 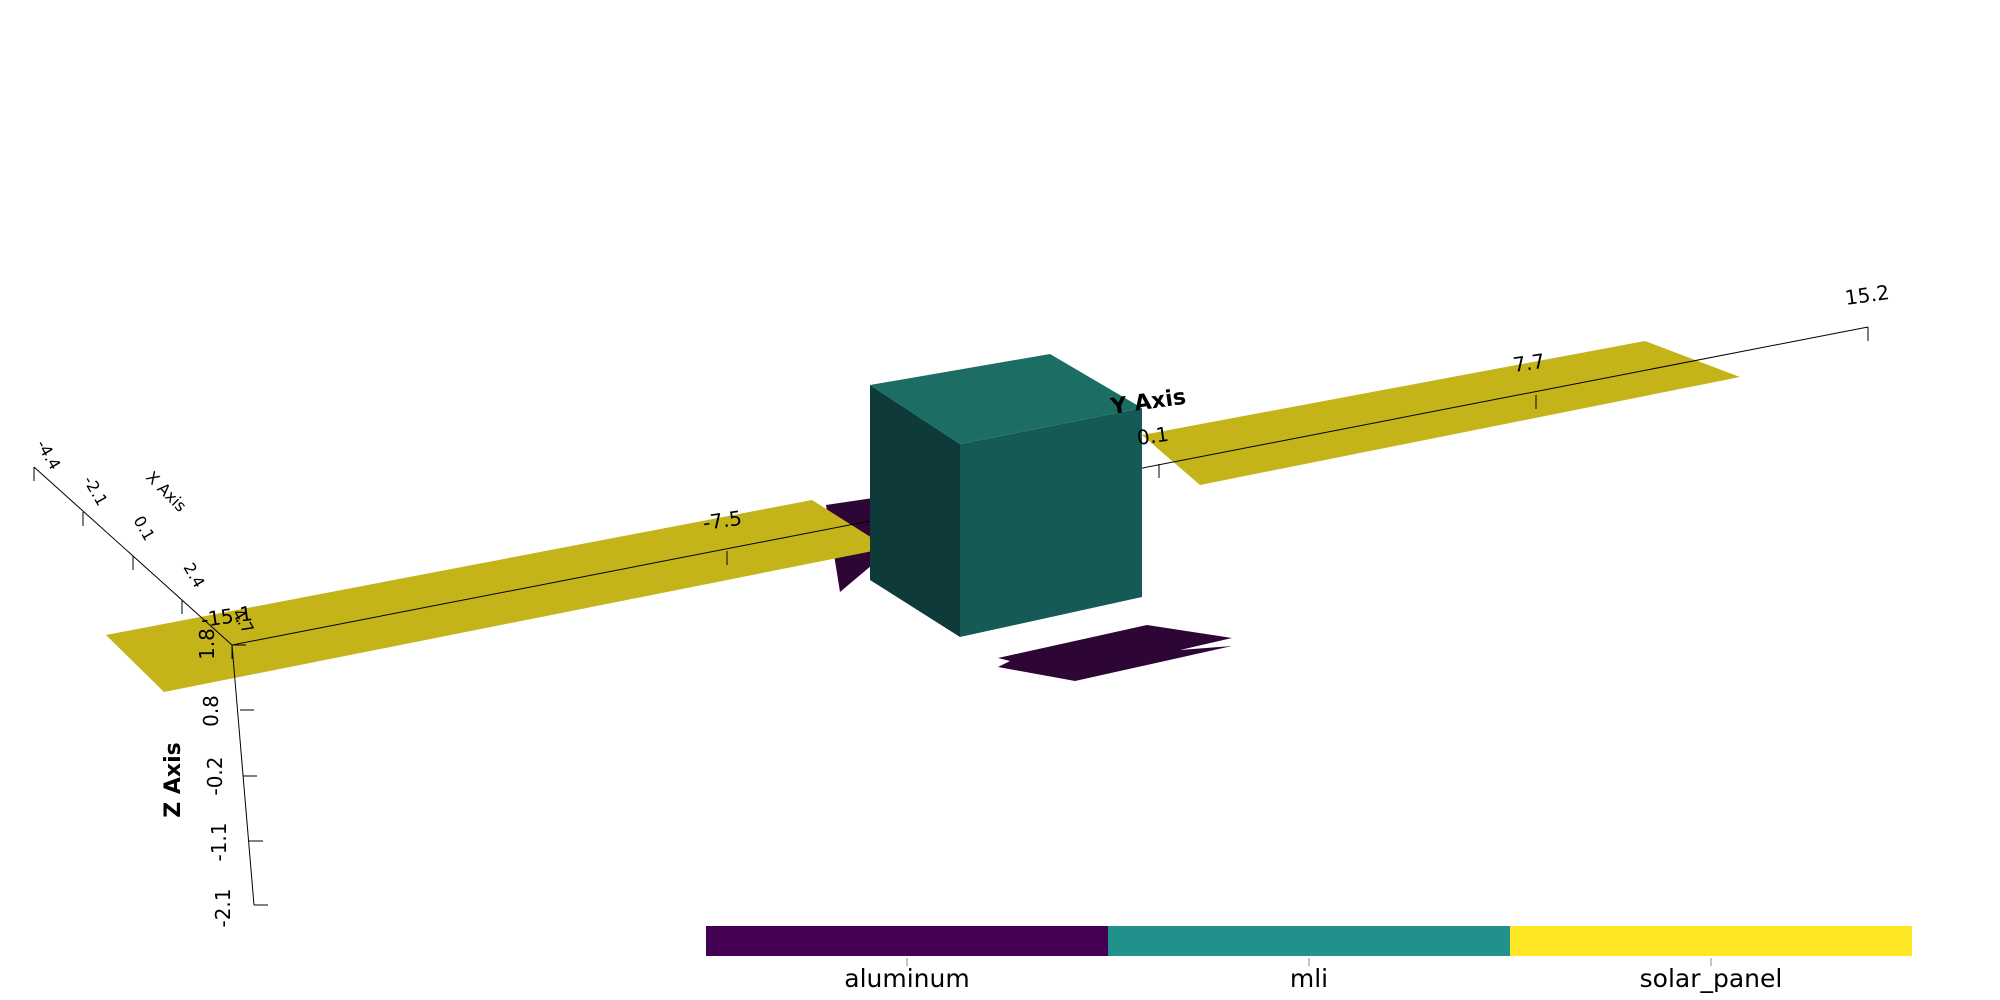 I want to click on x-axis-tick-label: -4.4, so click(x=49, y=455).